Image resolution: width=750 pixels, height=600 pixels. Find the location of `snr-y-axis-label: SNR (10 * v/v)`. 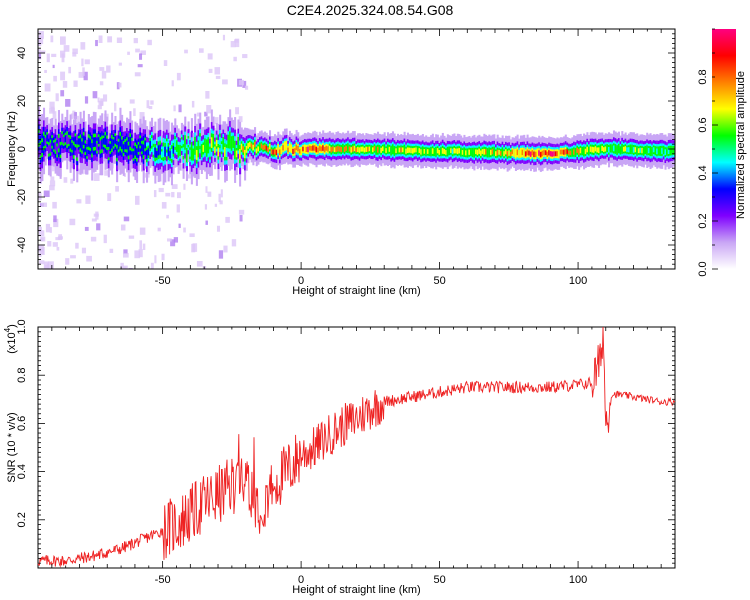

snr-y-axis-label: SNR (10 * v/v) is located at coordinates (12, 447).